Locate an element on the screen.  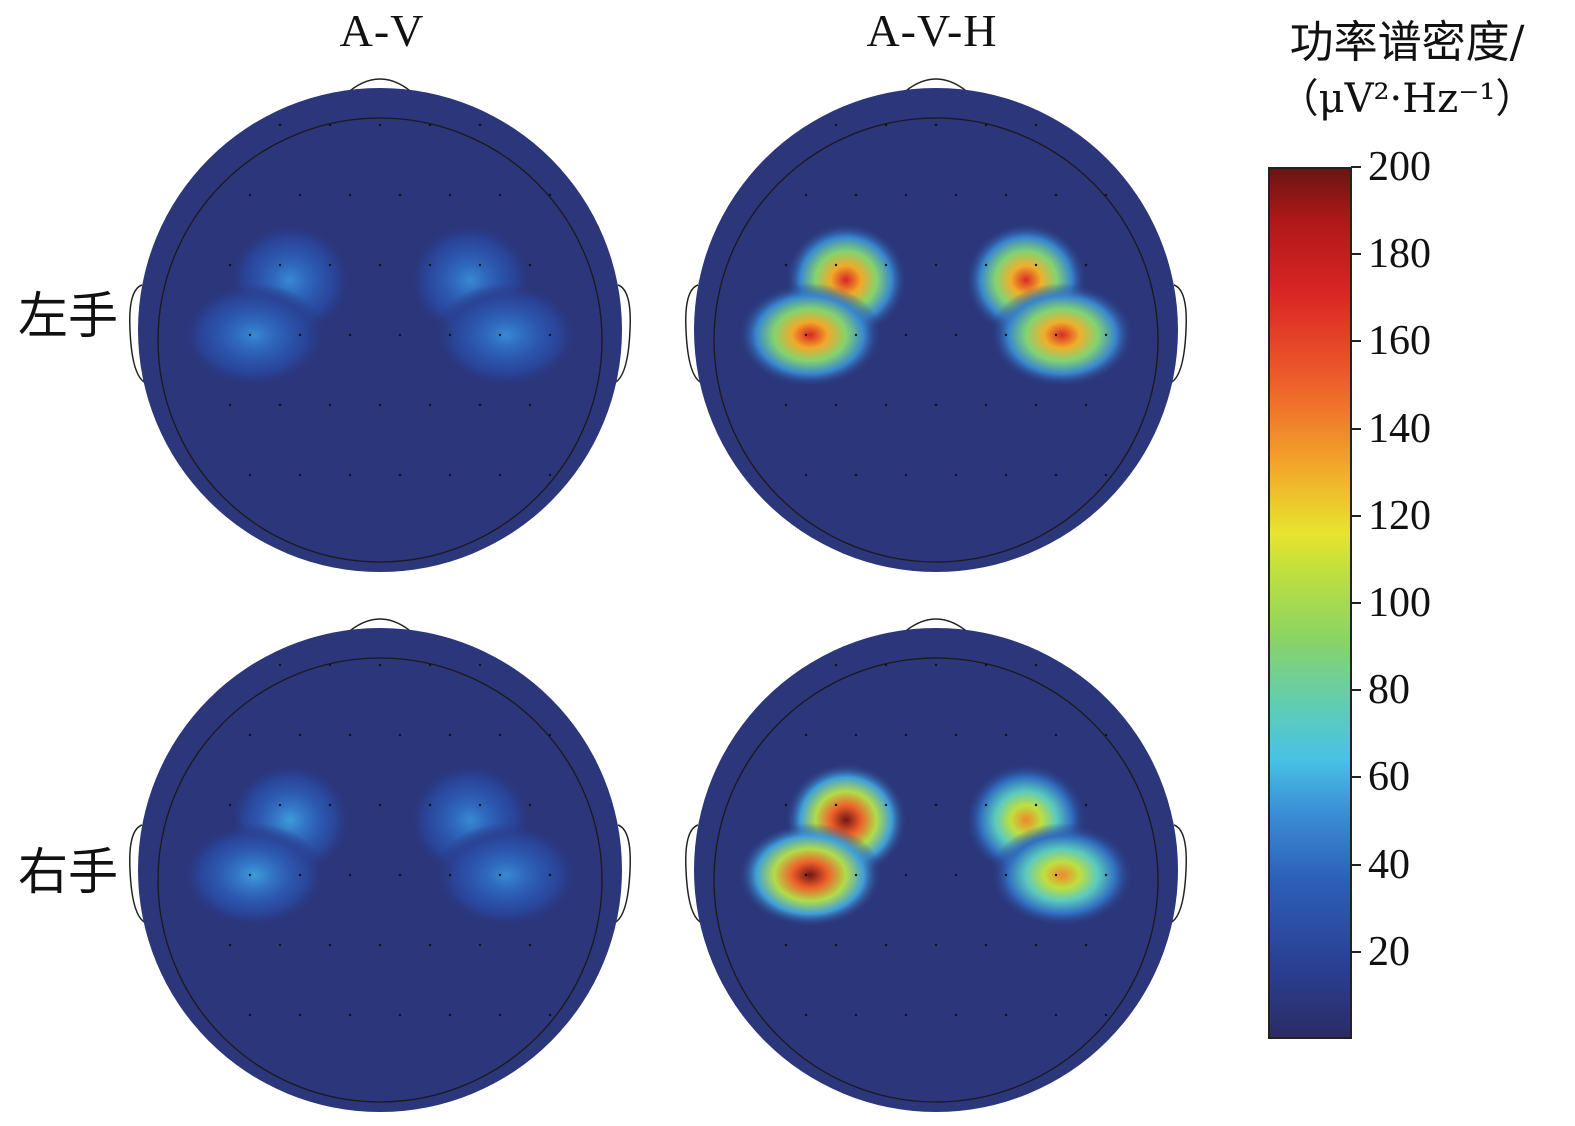
electrode-Oz is located at coordinates (1056, 475).